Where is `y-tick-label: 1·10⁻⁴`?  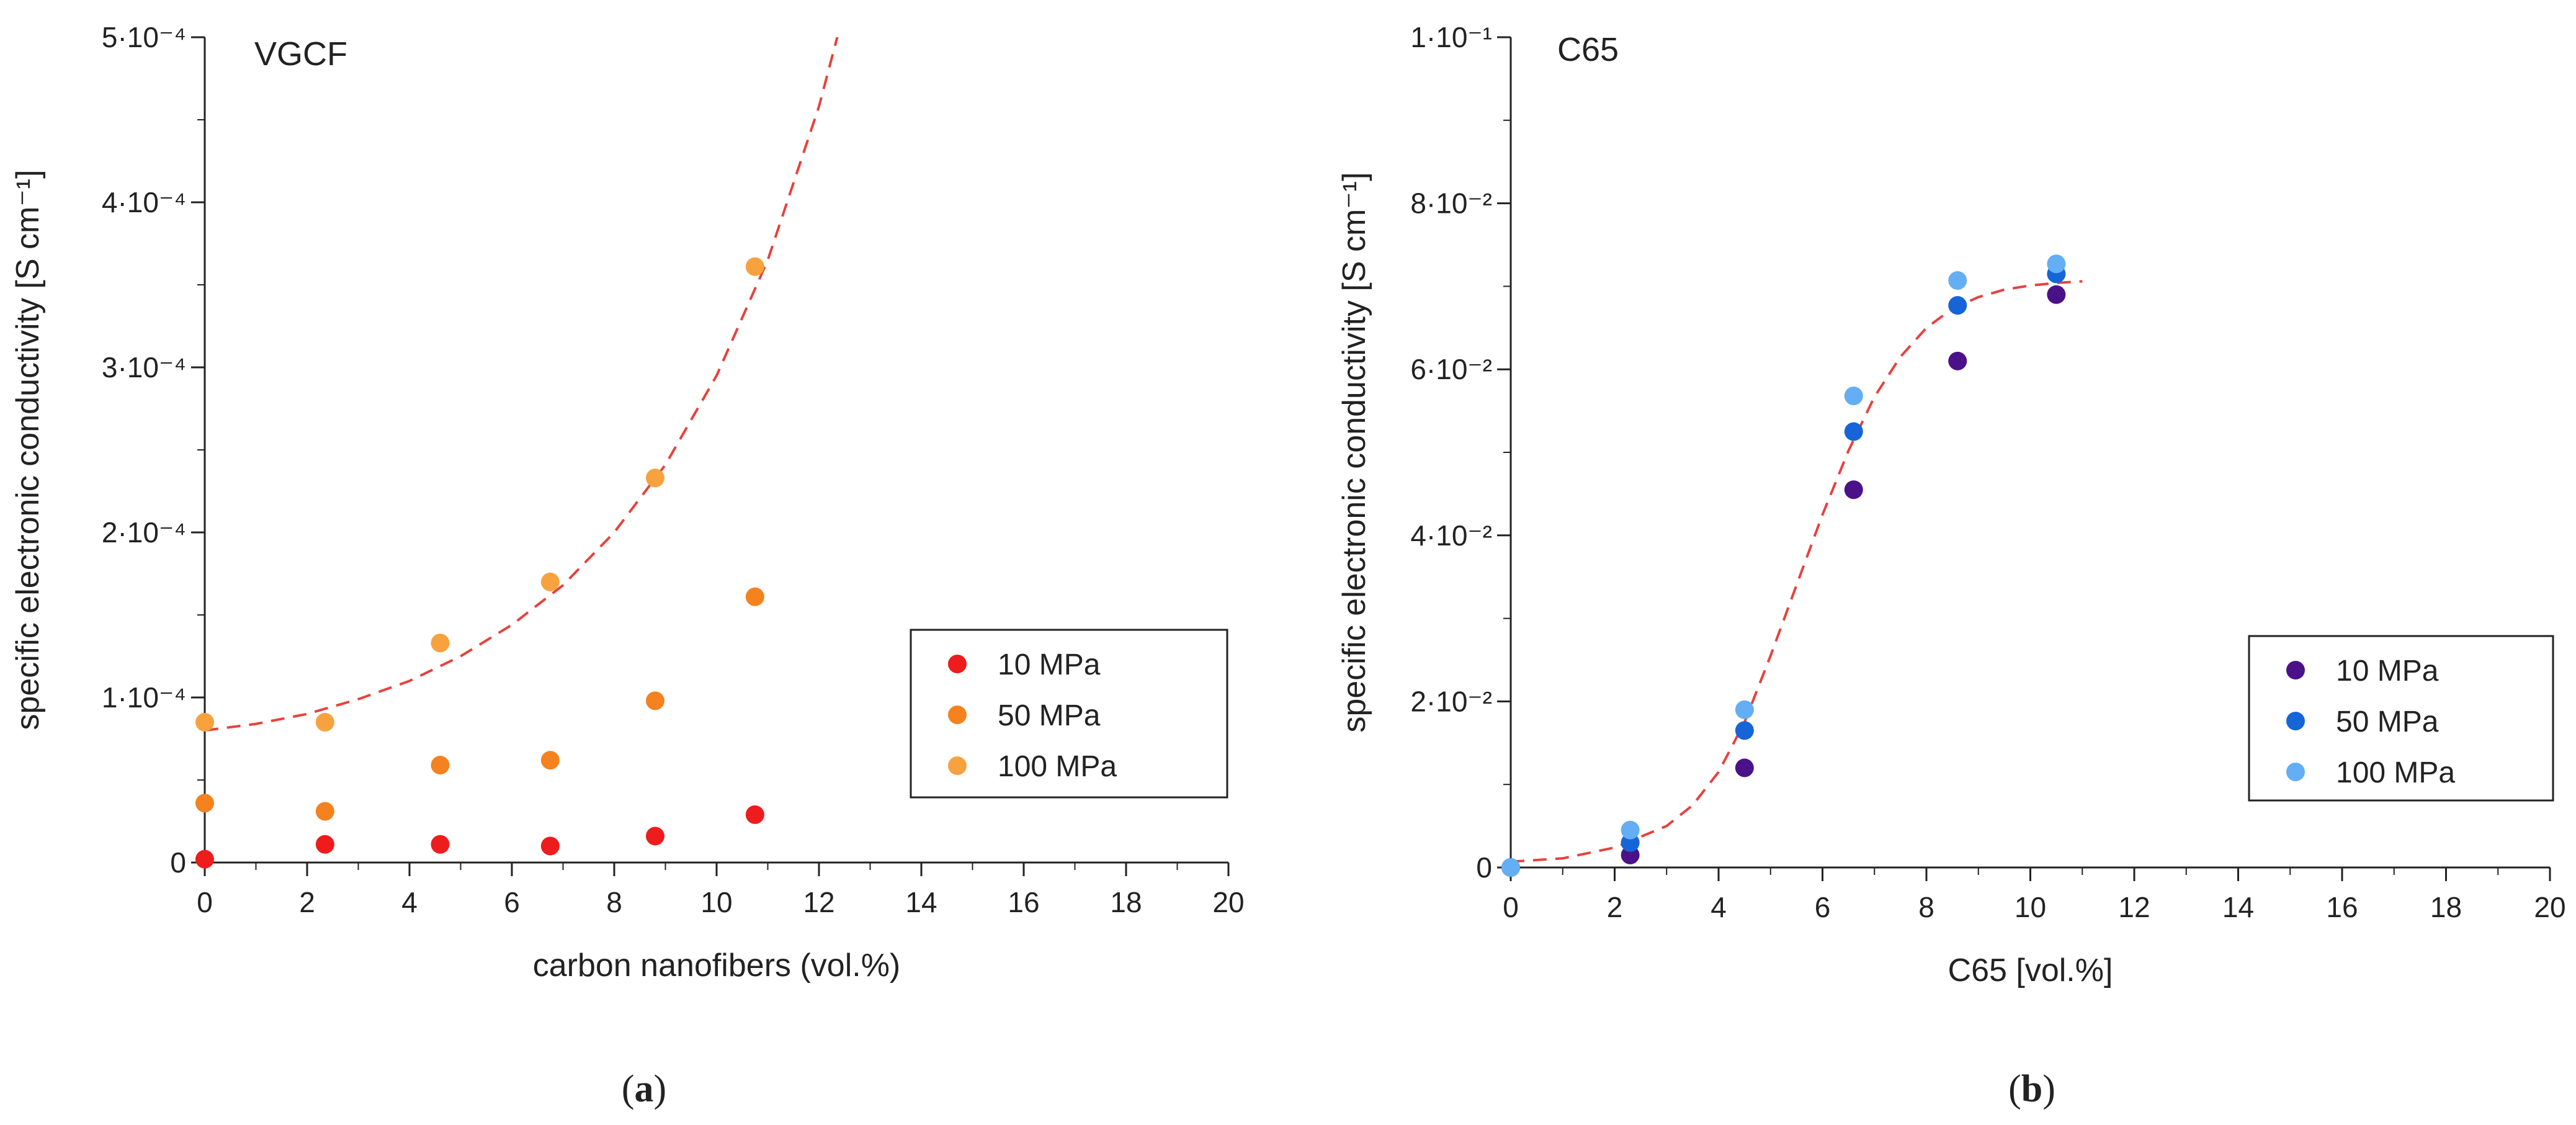 y-tick-label: 1·10⁻⁴ is located at coordinates (144, 697).